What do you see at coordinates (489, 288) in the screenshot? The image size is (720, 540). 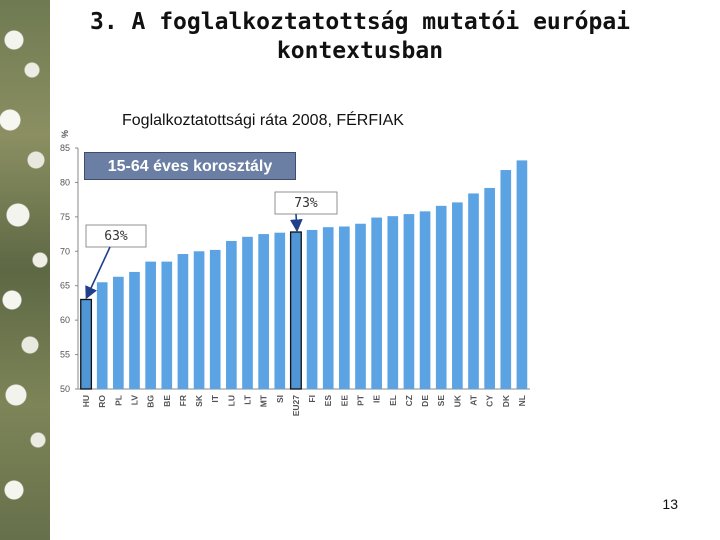 I see `bar-cy` at bounding box center [489, 288].